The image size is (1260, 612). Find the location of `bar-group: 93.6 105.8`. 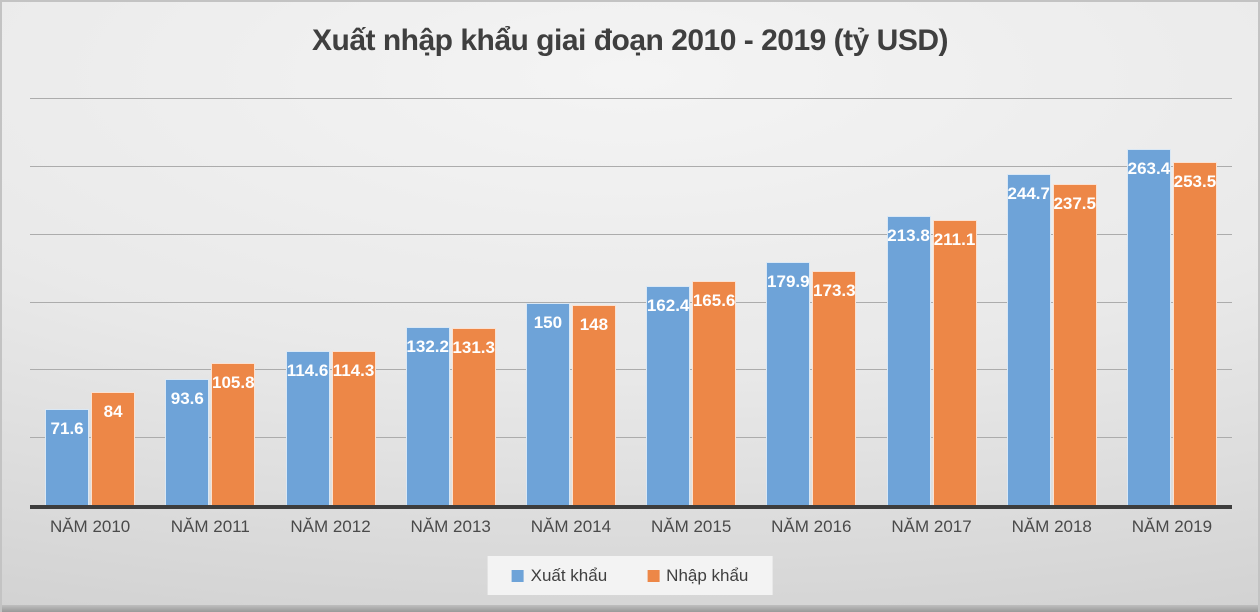

bar-group: 93.6 105.8 is located at coordinates (210, 302).